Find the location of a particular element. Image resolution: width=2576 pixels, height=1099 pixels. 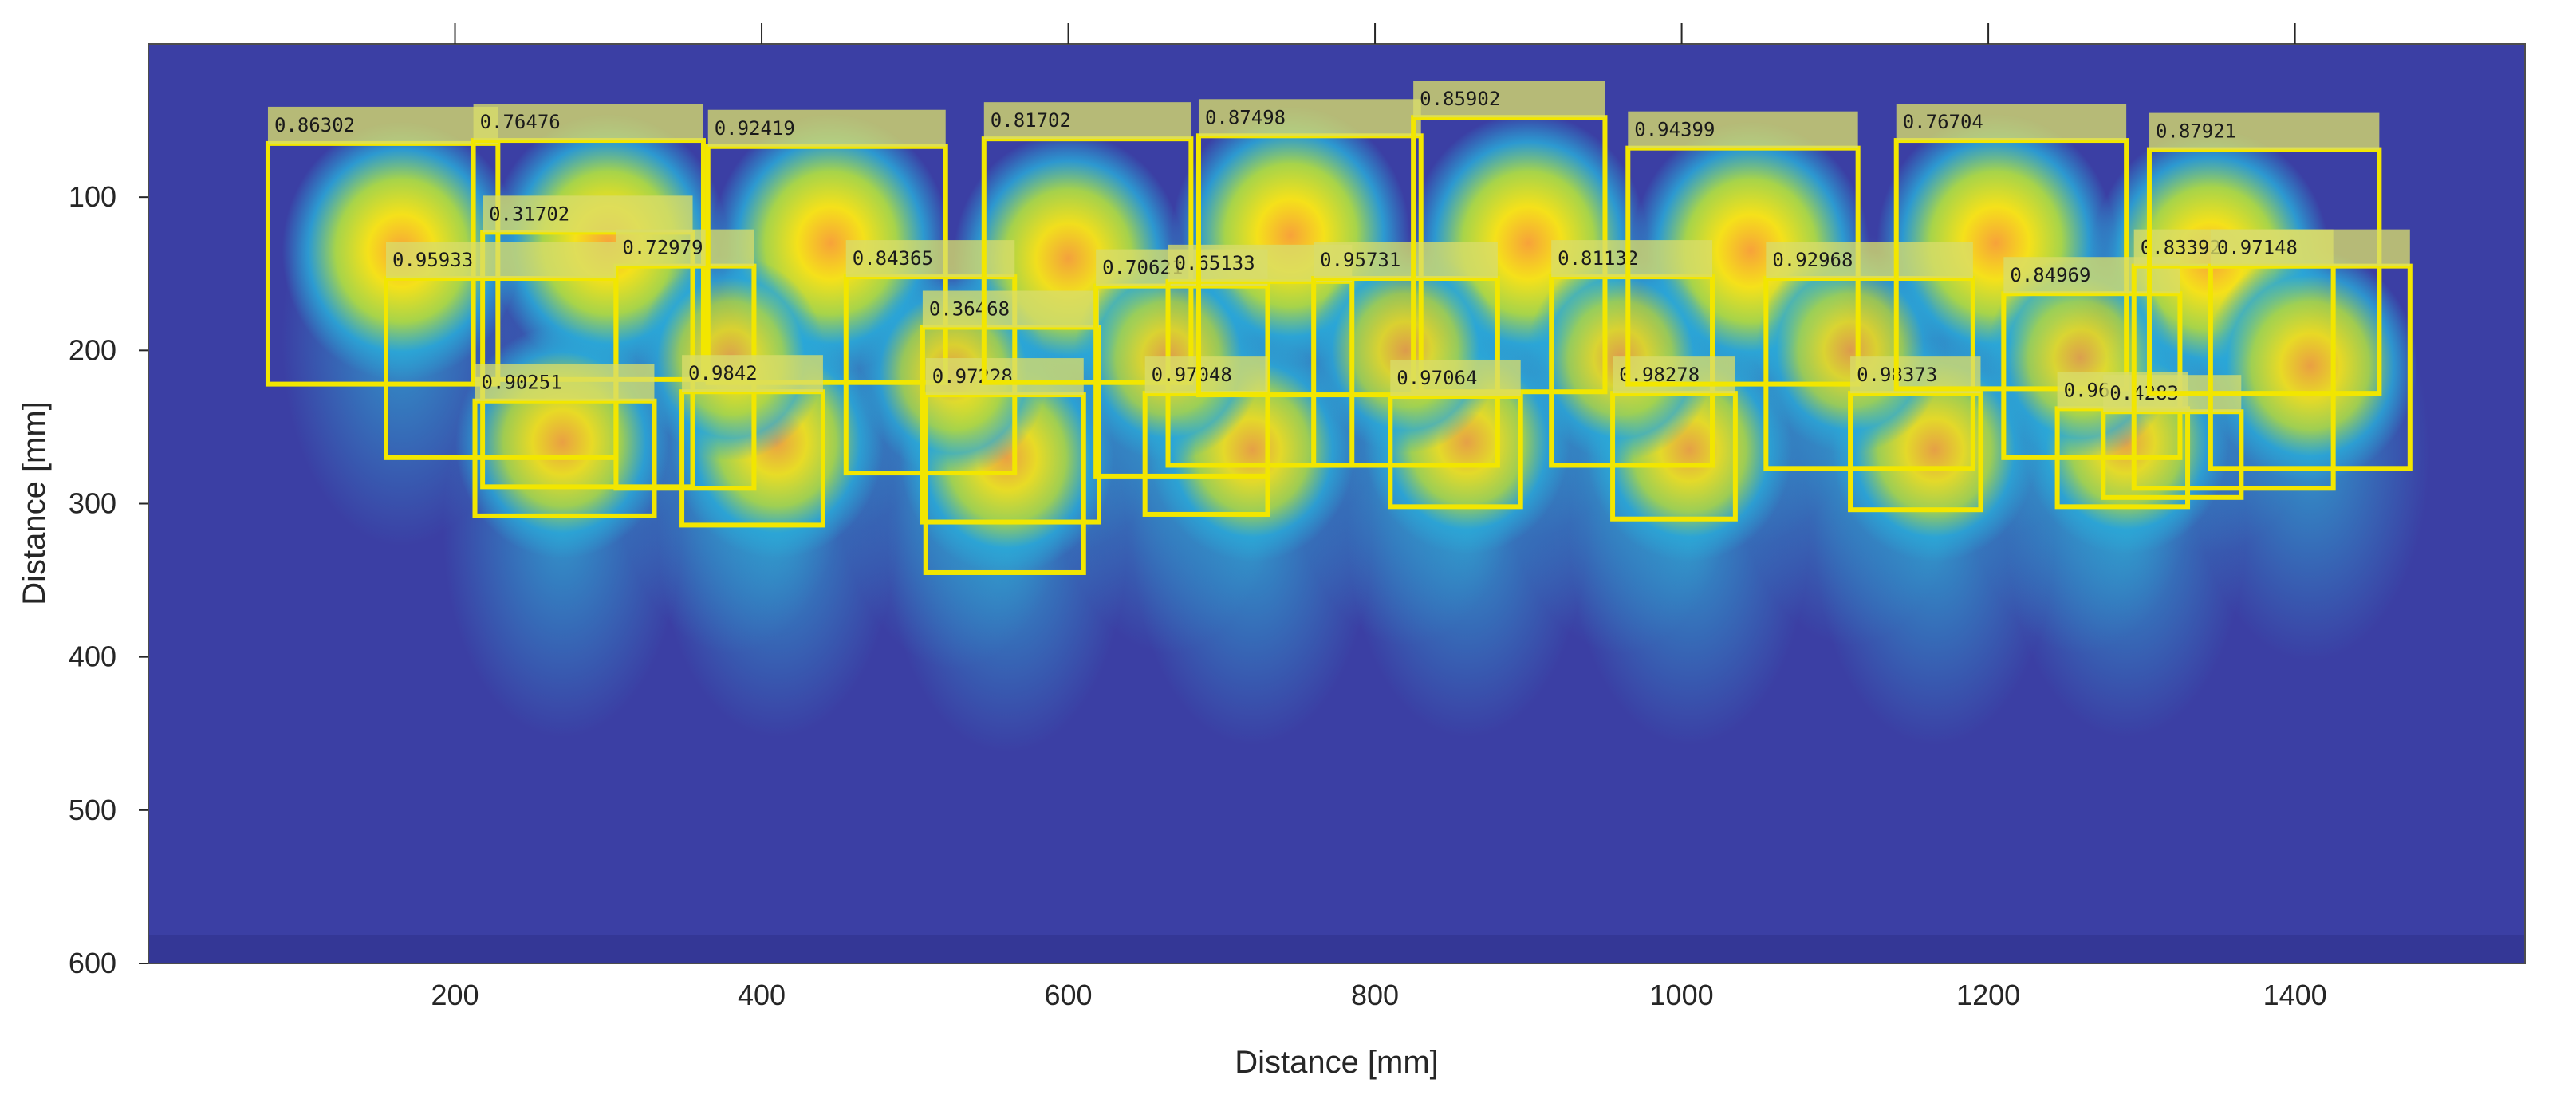

detection-score-label: 0.36468 is located at coordinates (969, 310).